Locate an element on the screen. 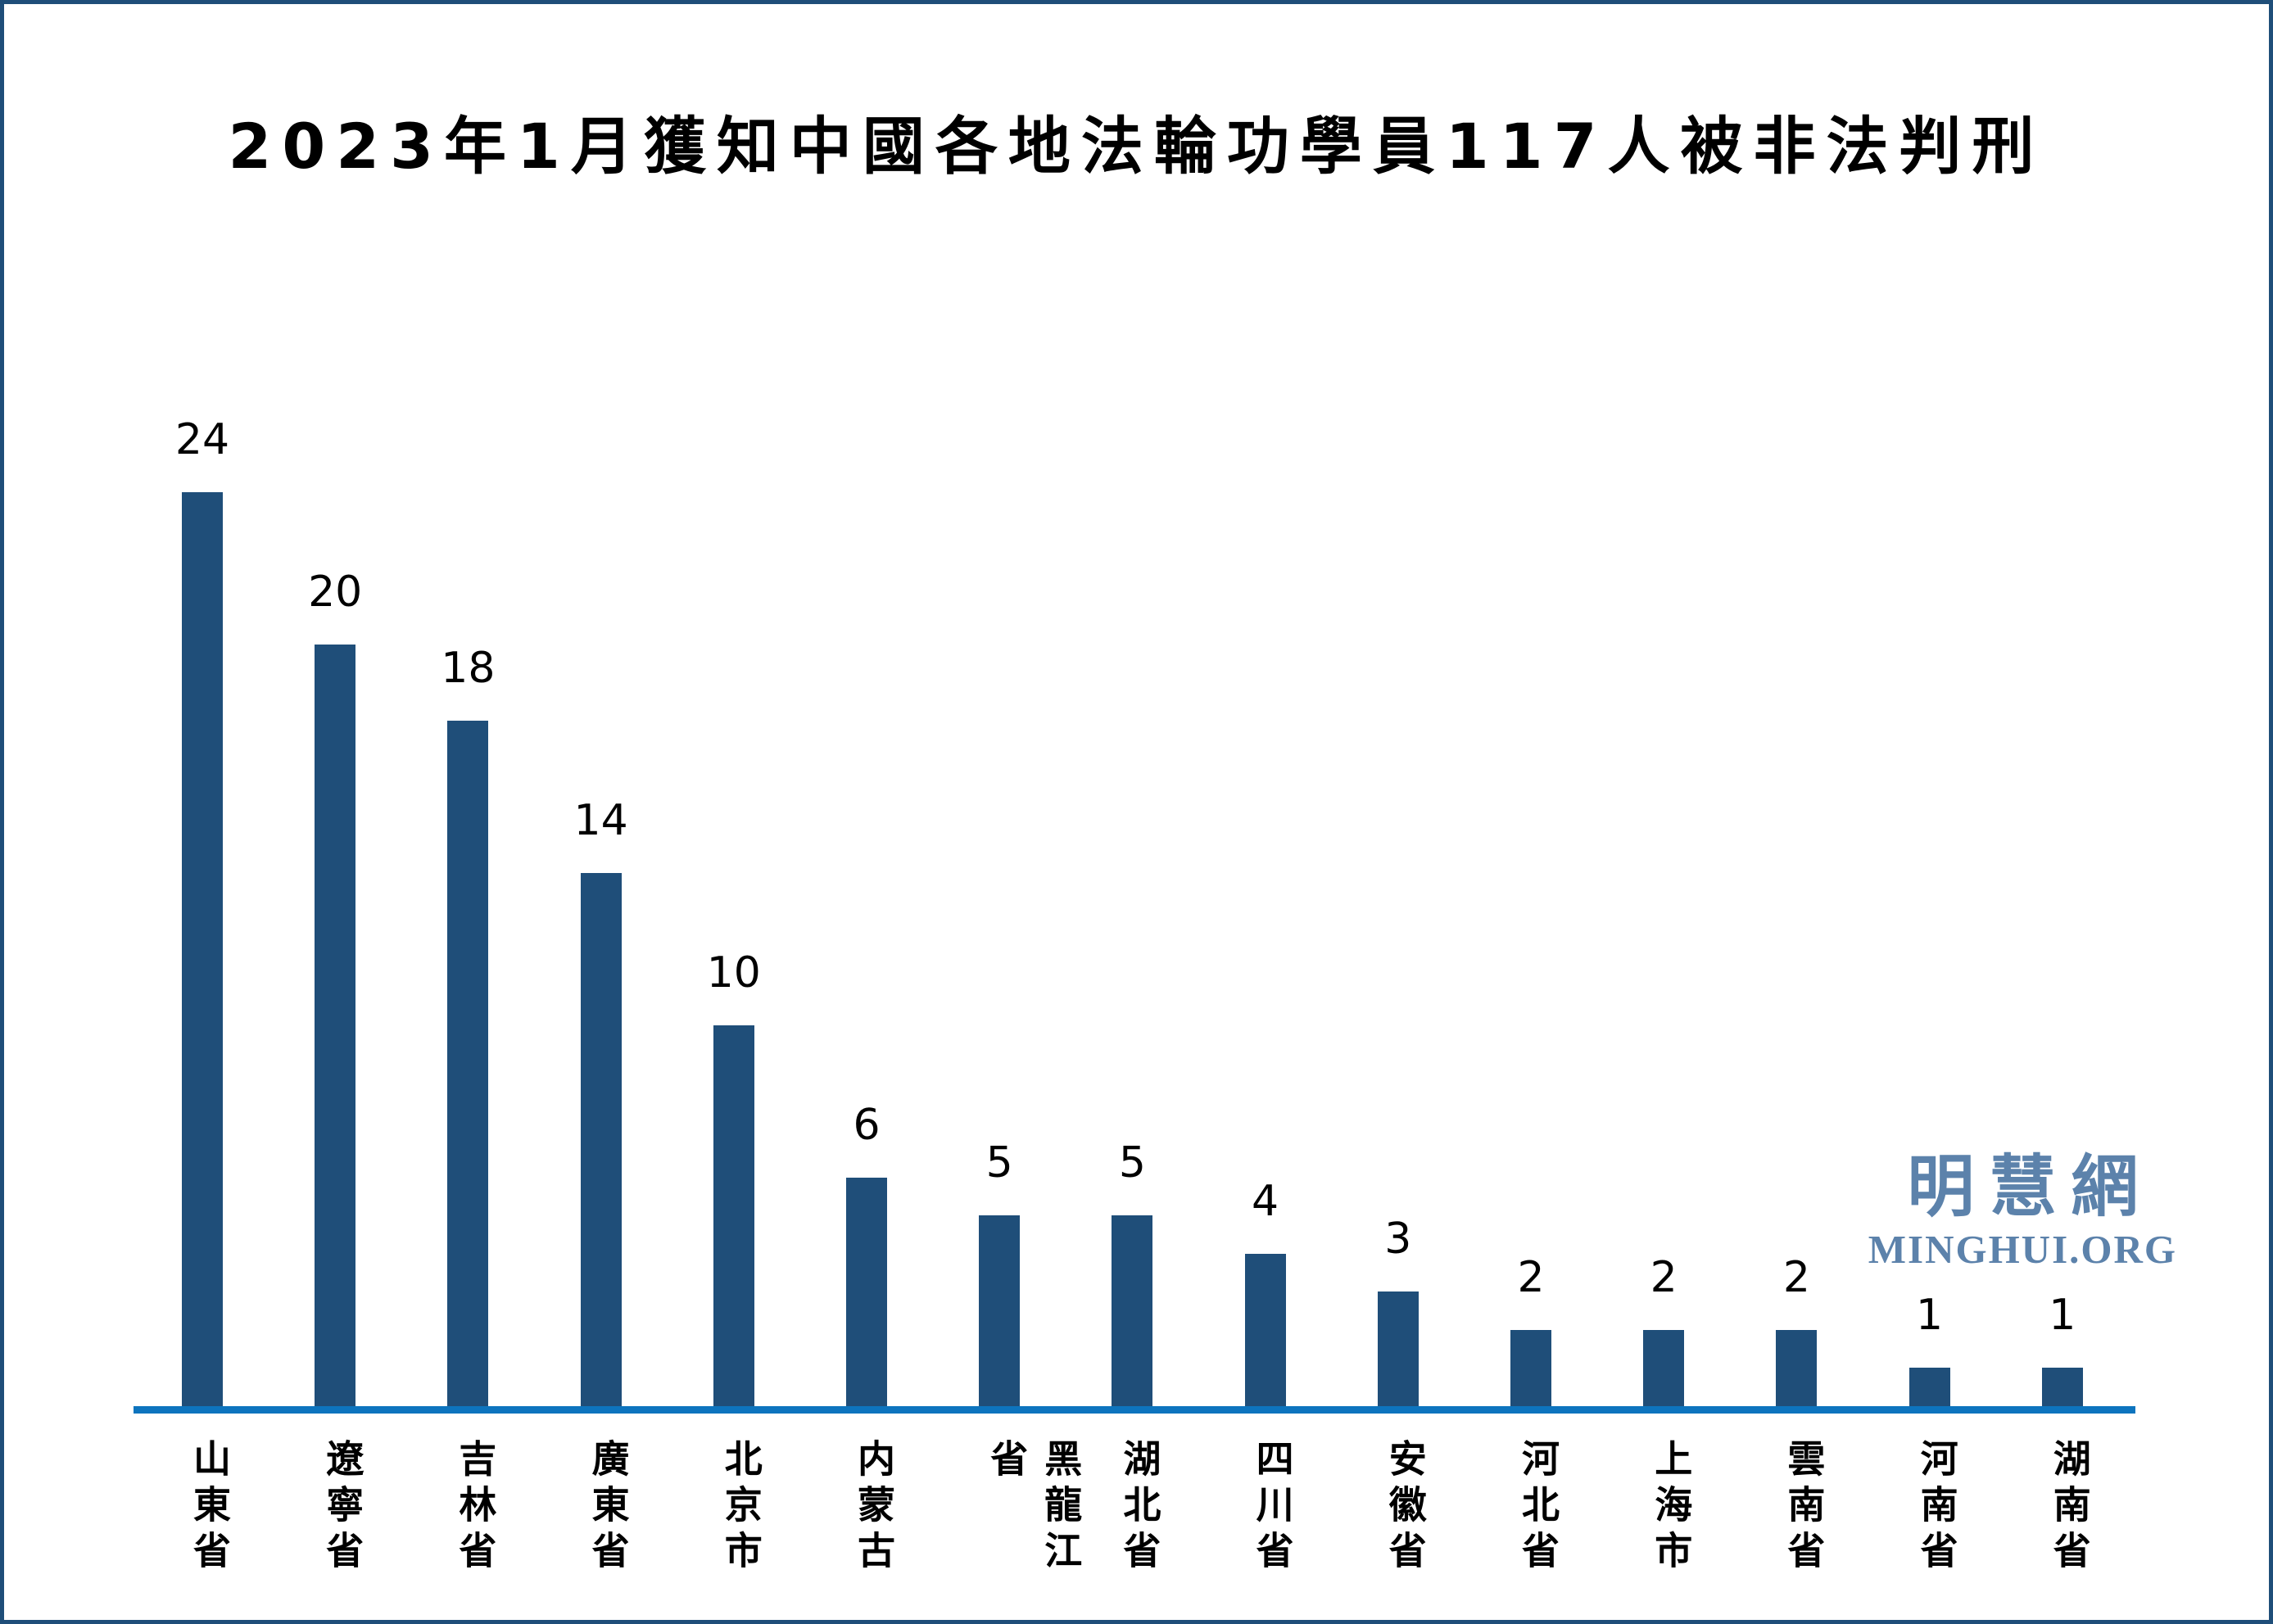  watermark: 明慧網 MINGHUI.ORG is located at coordinates (2022, 1211).